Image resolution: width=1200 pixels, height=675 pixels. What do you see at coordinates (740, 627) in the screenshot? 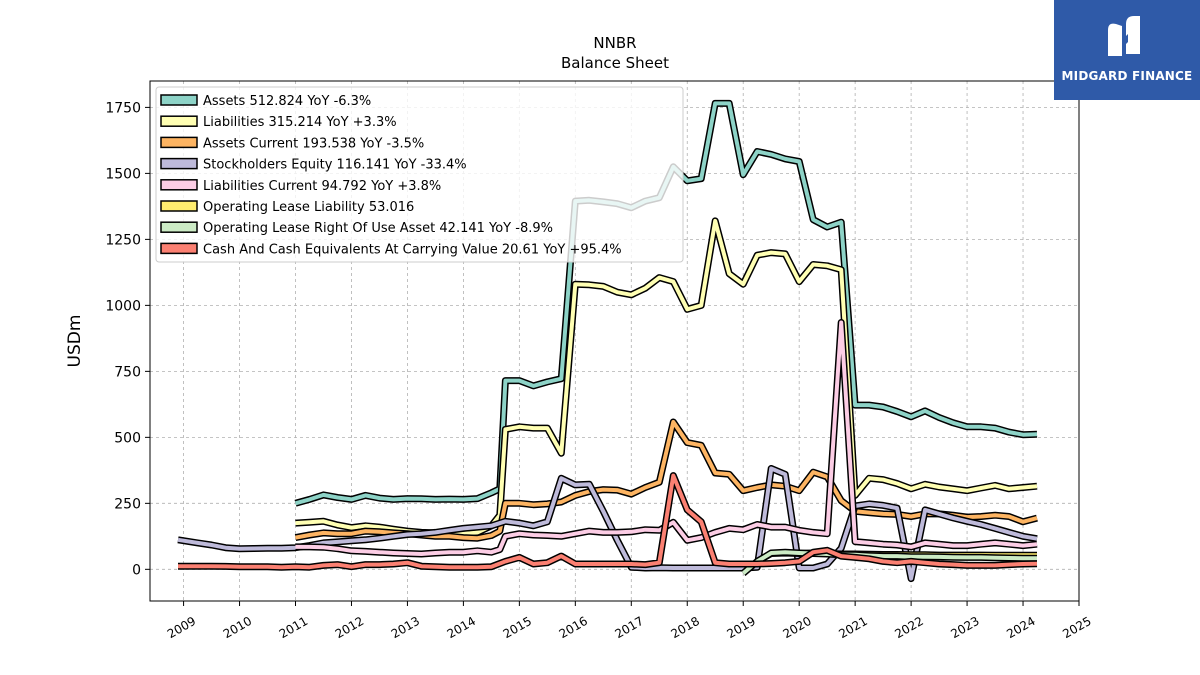
I see `x-tick-label: 2019` at bounding box center [740, 627].